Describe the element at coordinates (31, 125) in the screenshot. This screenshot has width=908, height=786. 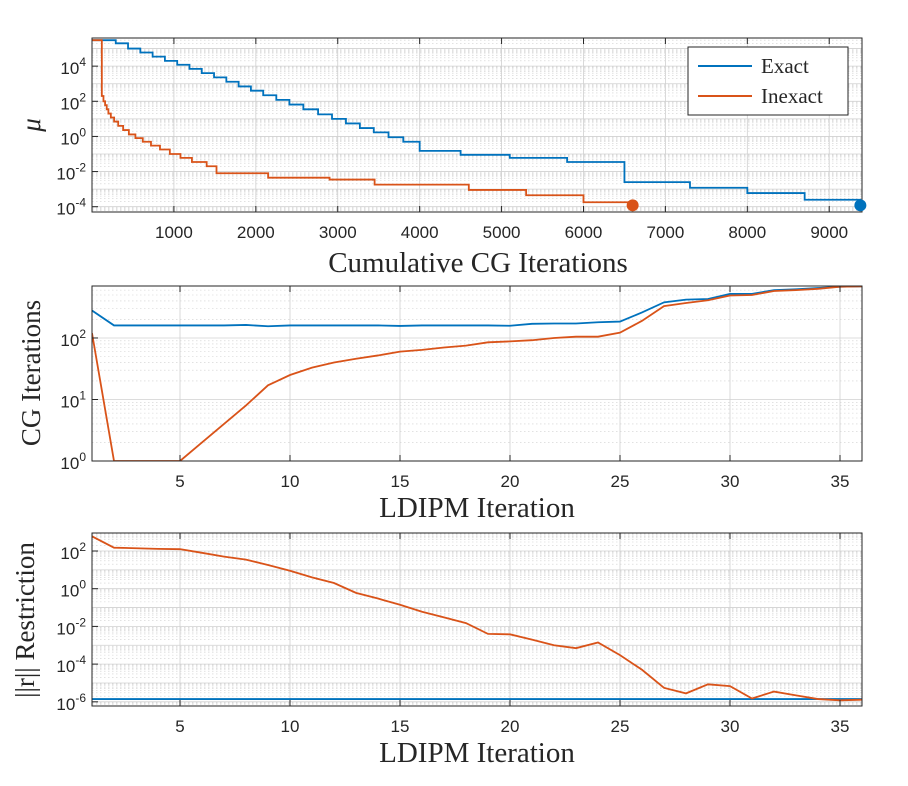
I see `y-axis-label: μ` at that location.